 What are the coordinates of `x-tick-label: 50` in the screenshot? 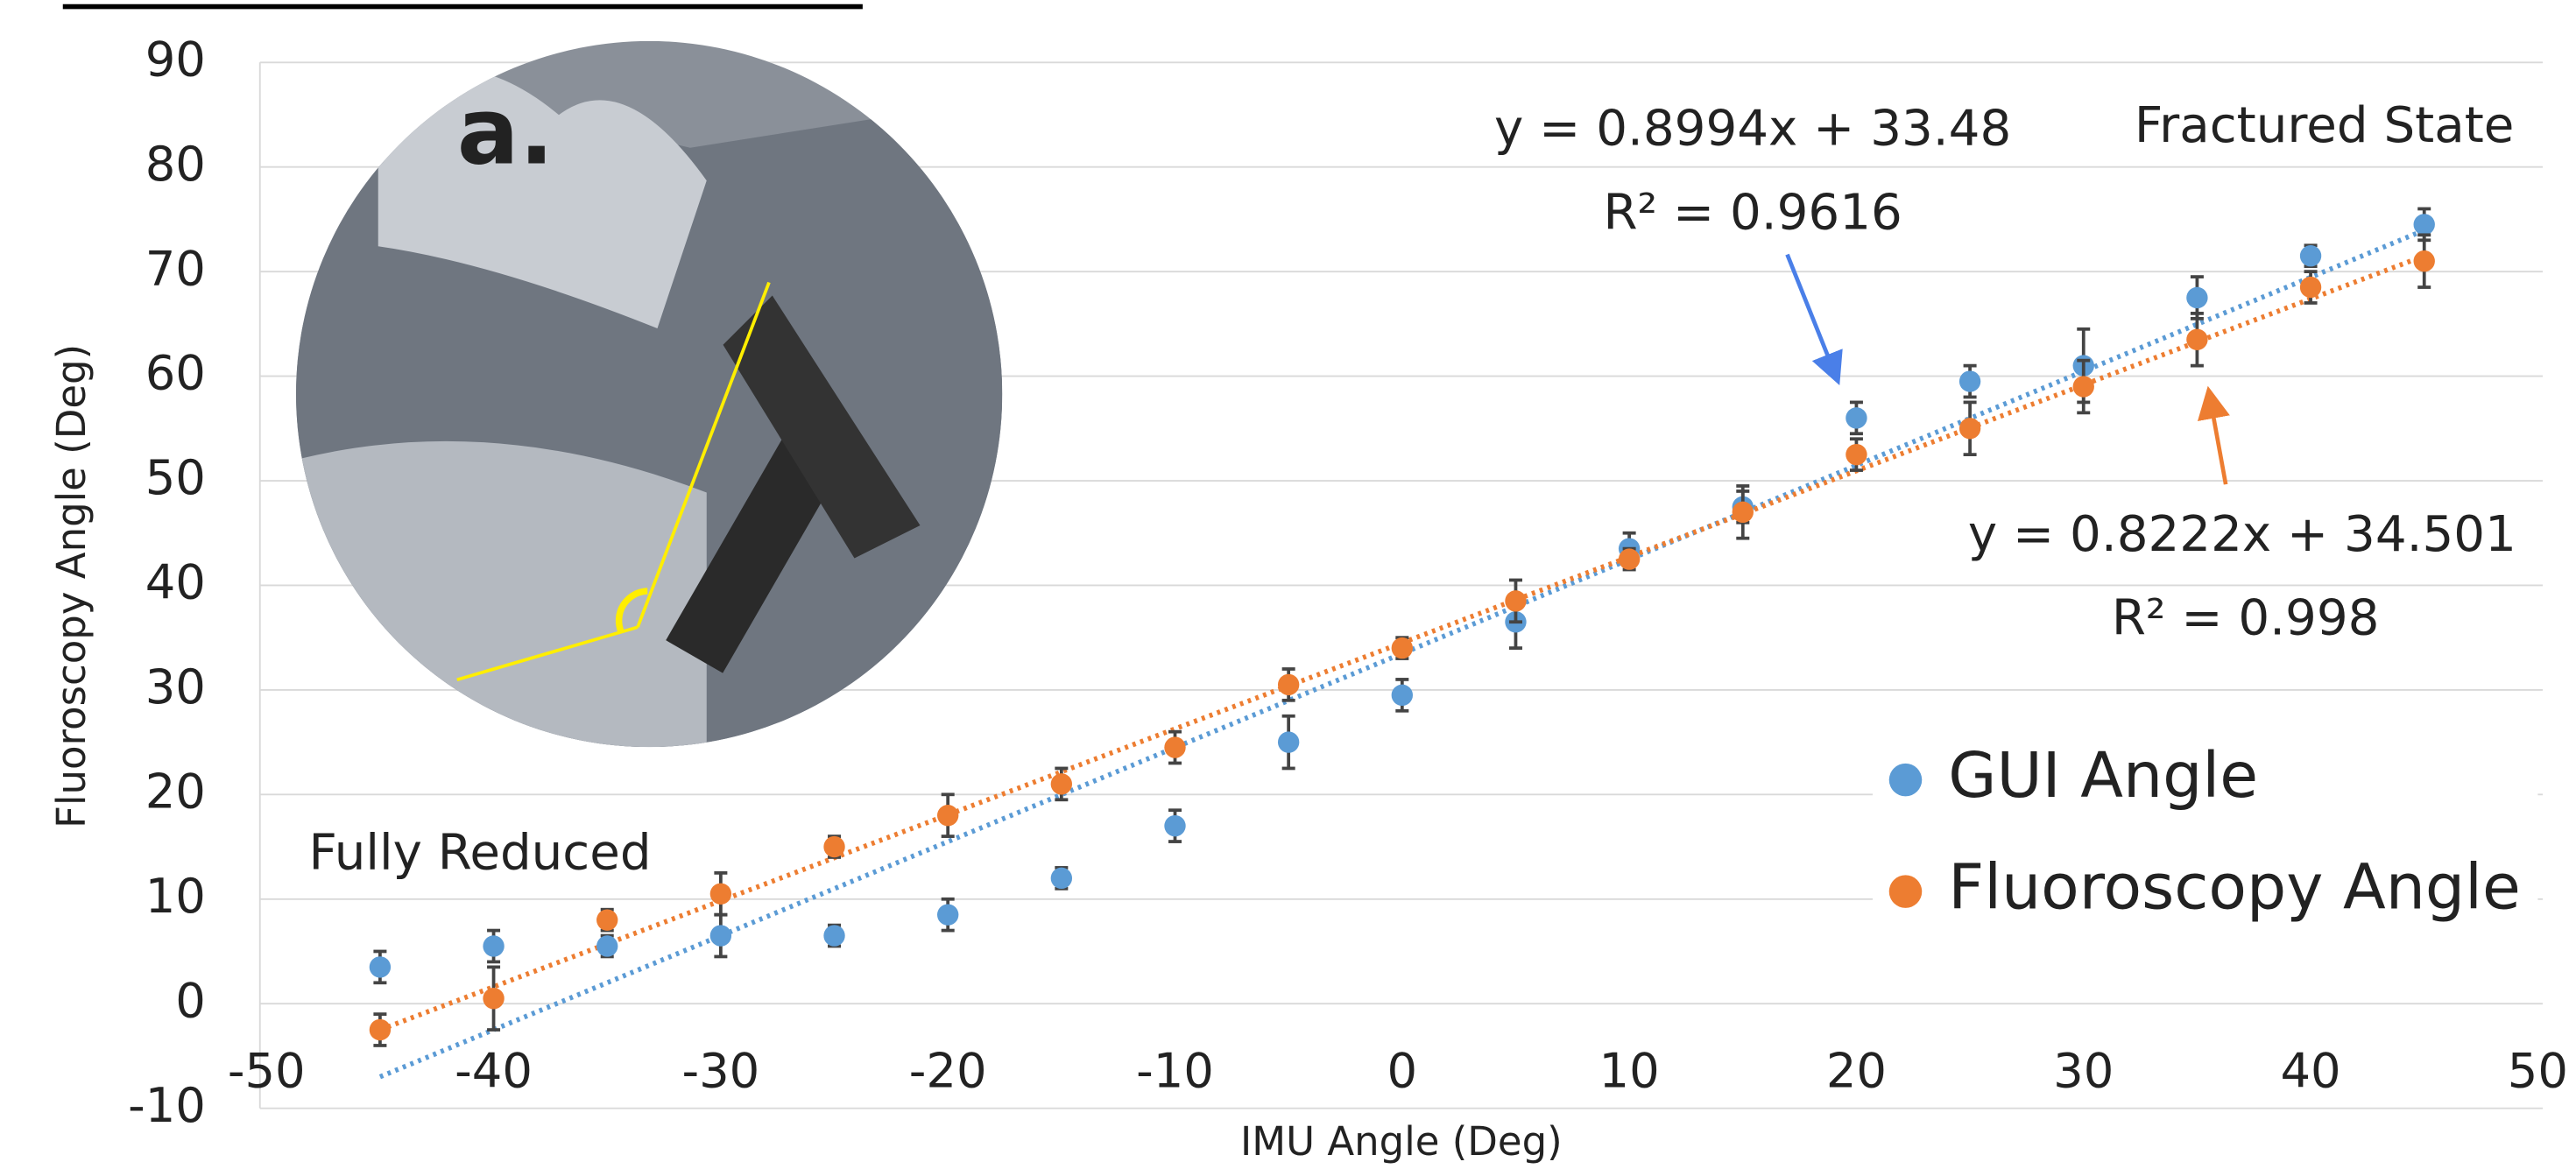 It's located at (2538, 1070).